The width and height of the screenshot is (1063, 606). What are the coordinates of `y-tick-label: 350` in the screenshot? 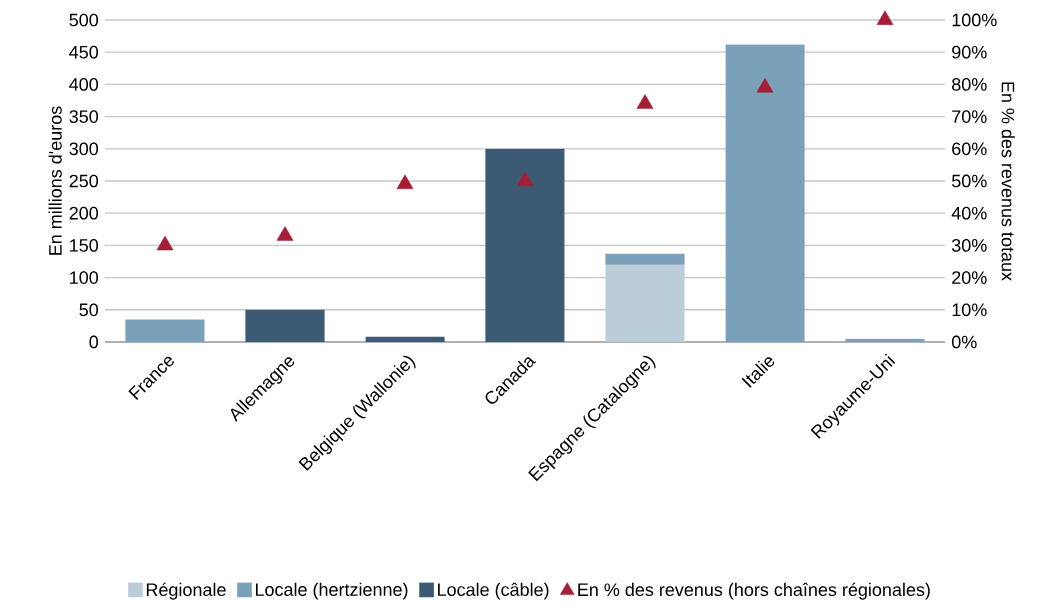 It's located at (84, 116).